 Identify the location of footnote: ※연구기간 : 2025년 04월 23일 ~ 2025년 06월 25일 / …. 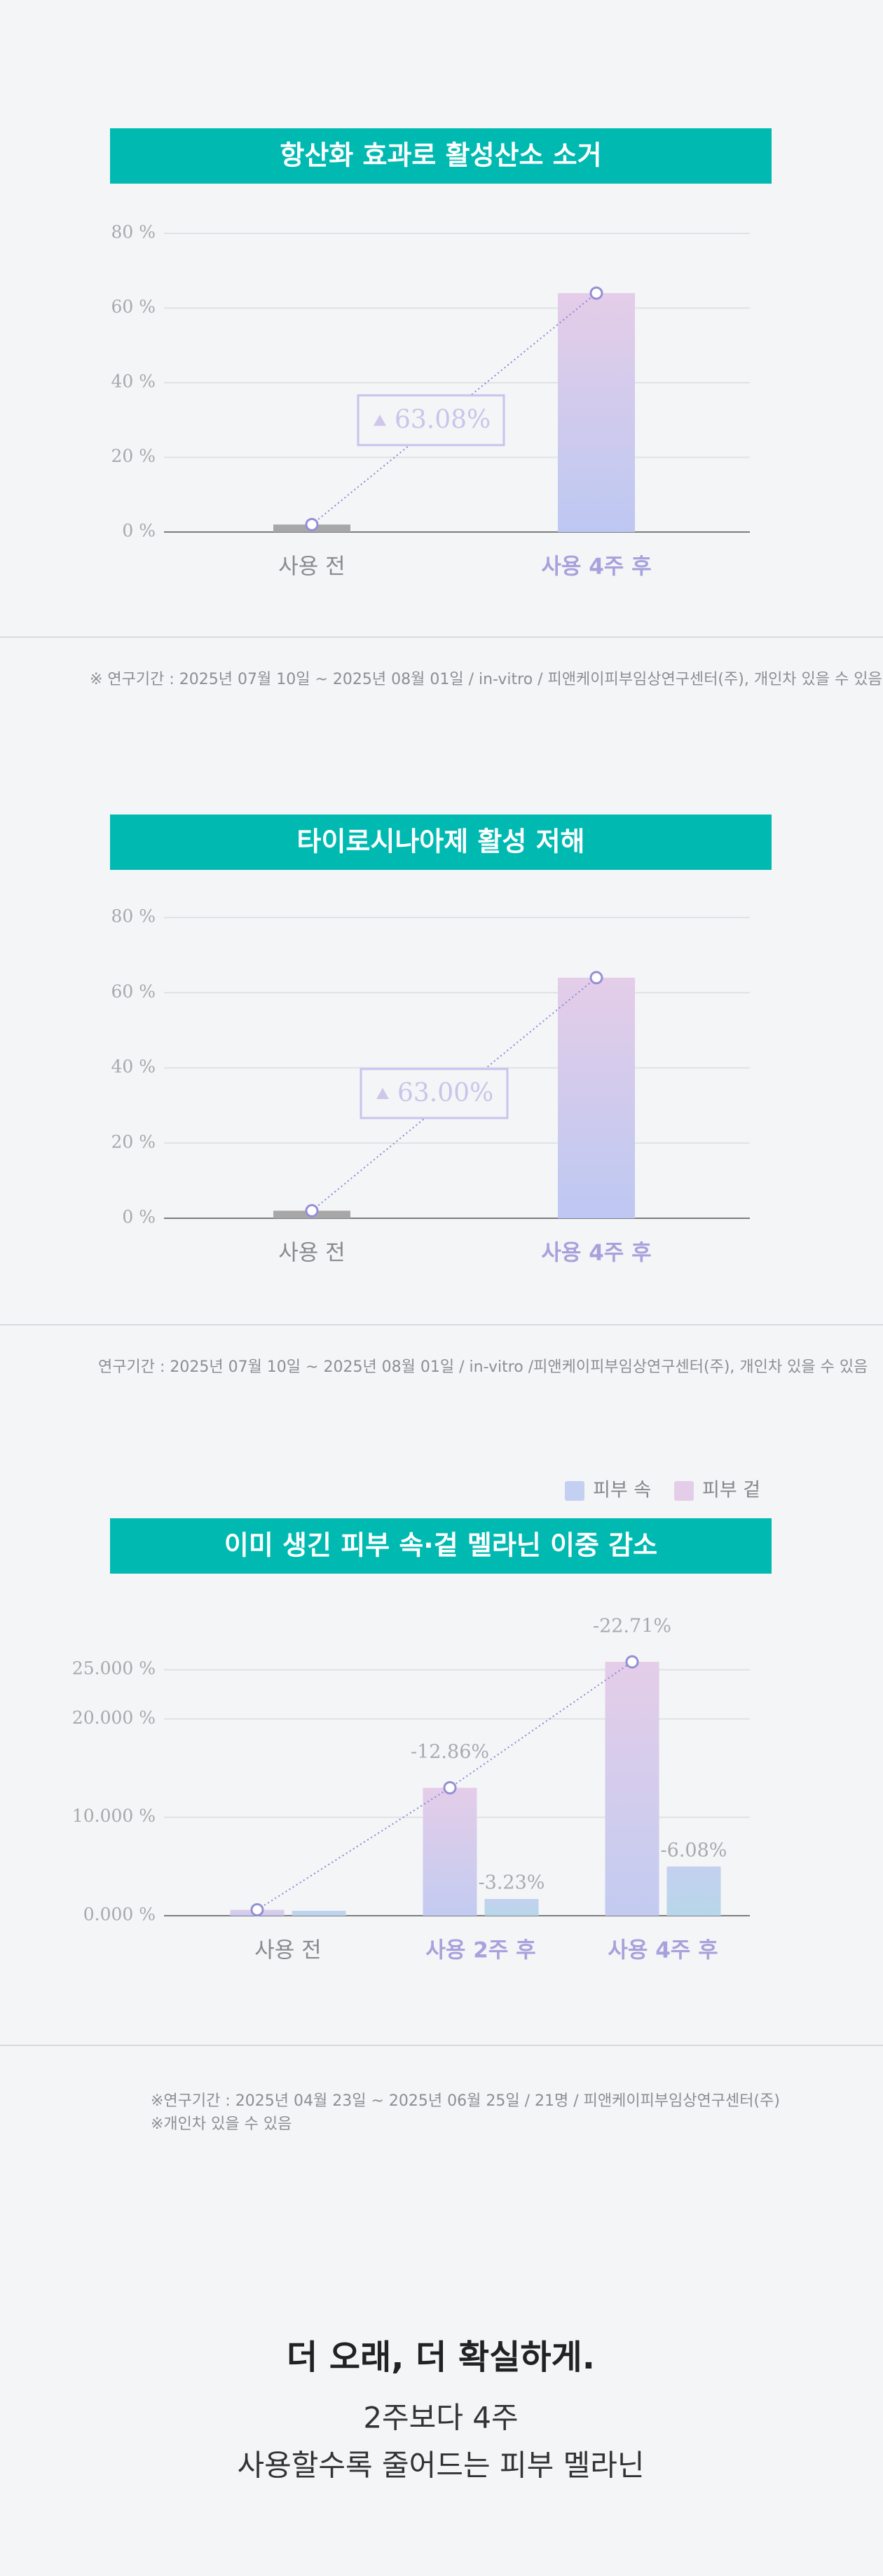
(465, 2101).